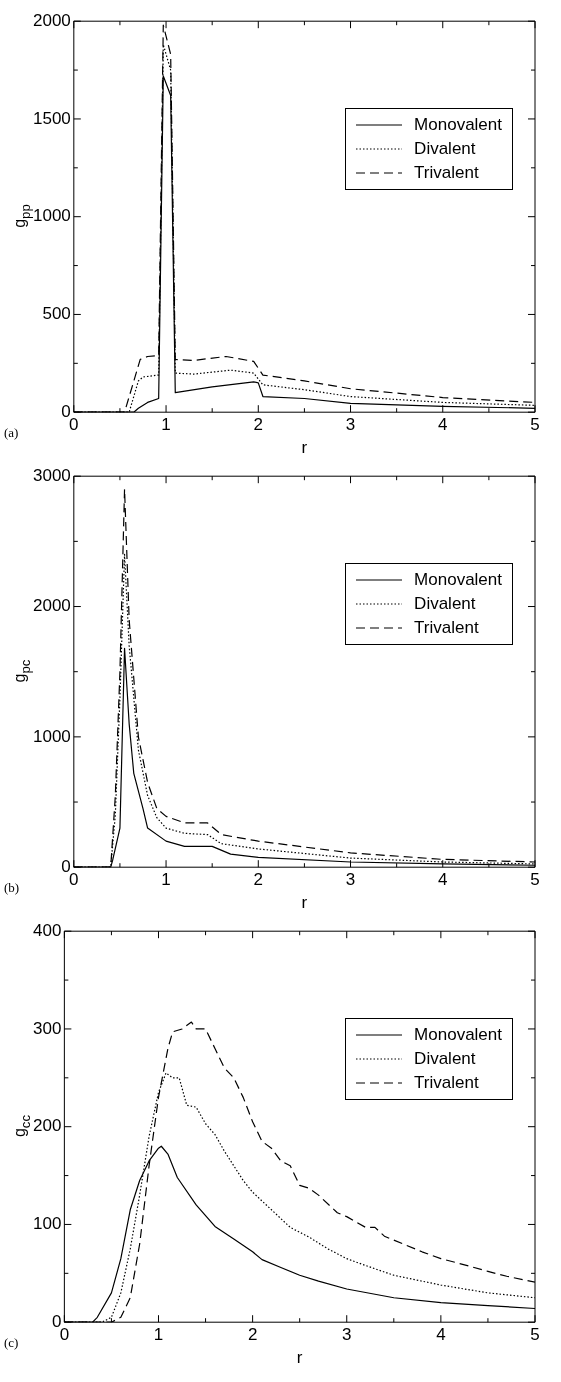 This screenshot has width=561, height=1382. What do you see at coordinates (56, 314) in the screenshot?
I see `y-tick-label: 500` at bounding box center [56, 314].